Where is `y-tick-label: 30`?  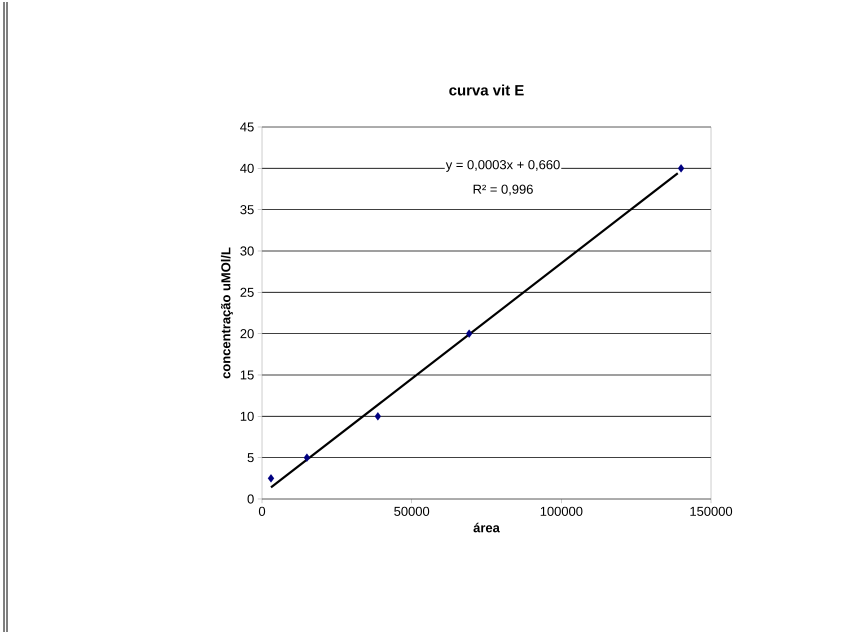
y-tick-label: 30 is located at coordinates (247, 251).